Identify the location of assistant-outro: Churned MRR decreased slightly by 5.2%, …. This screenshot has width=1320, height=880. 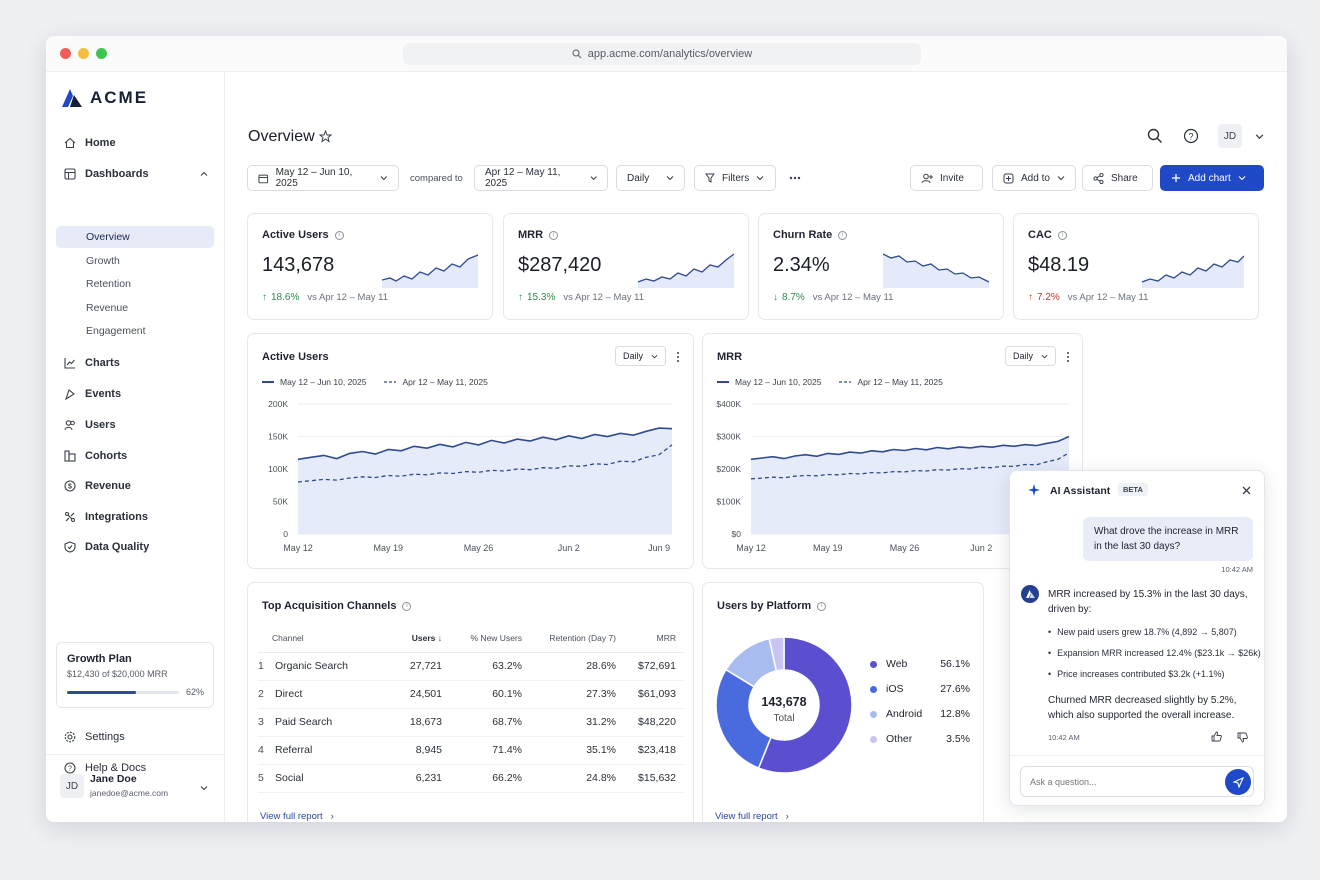
(1142, 708).